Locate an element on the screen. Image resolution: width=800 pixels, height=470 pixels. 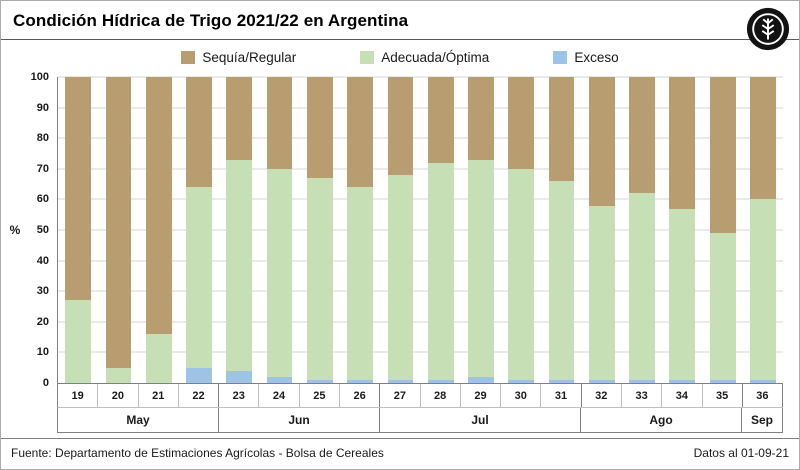
week-label-26: 26 is located at coordinates (360, 395).